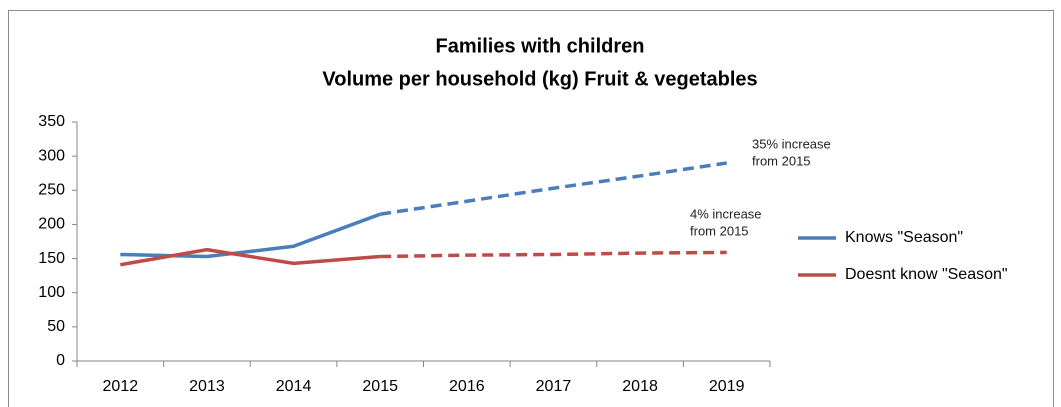 The width and height of the screenshot is (1061, 407). I want to click on x-tick-label: 2016, so click(467, 386).